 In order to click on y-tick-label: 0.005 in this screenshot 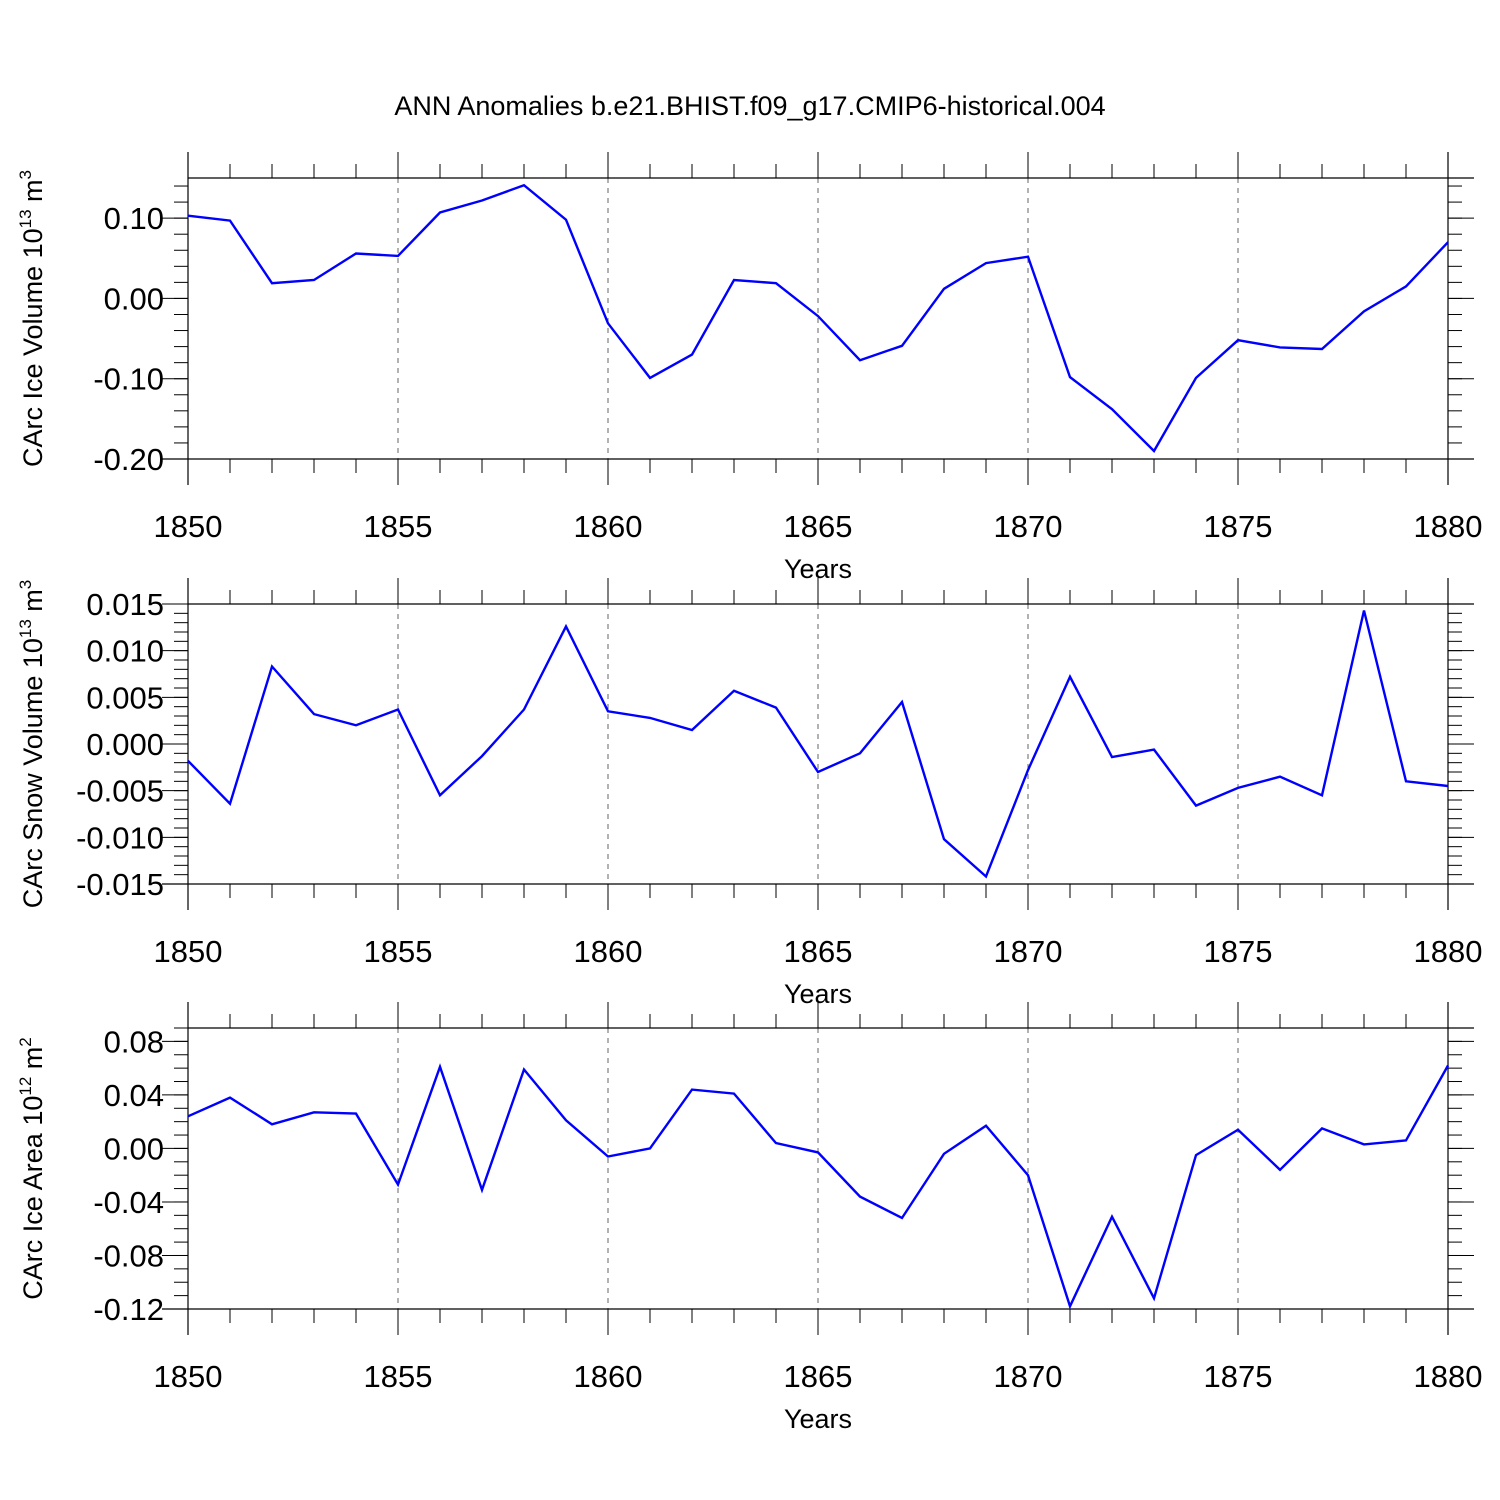, I will do `click(125, 697)`.